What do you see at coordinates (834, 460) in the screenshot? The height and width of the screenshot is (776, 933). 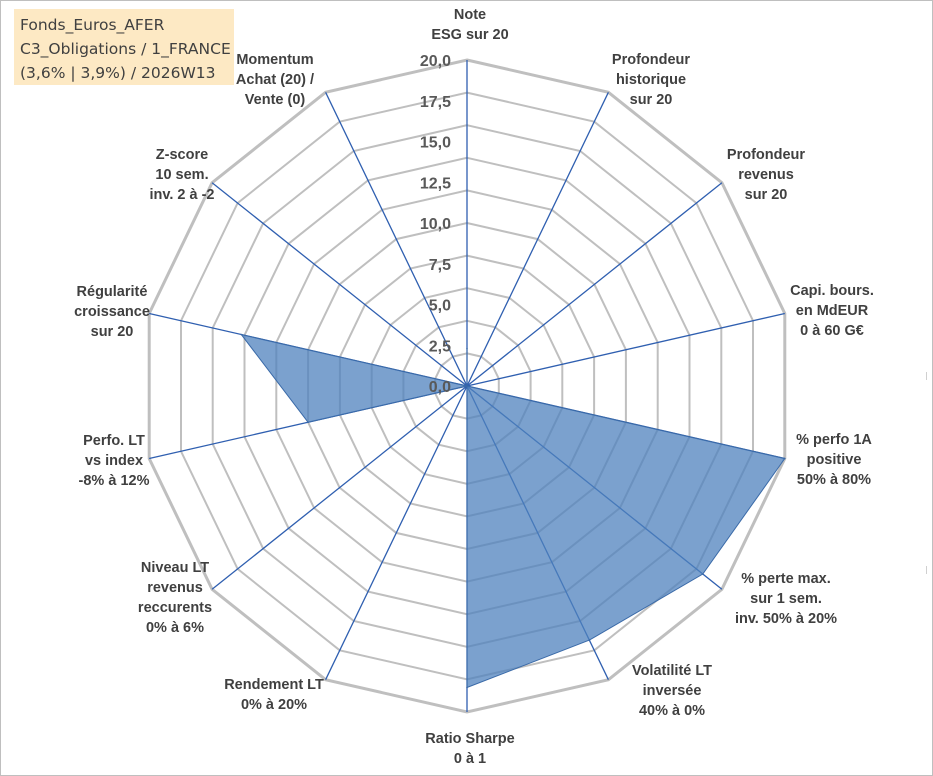 I see `axis-label: % perfo 1A positive 50% à 80%` at bounding box center [834, 460].